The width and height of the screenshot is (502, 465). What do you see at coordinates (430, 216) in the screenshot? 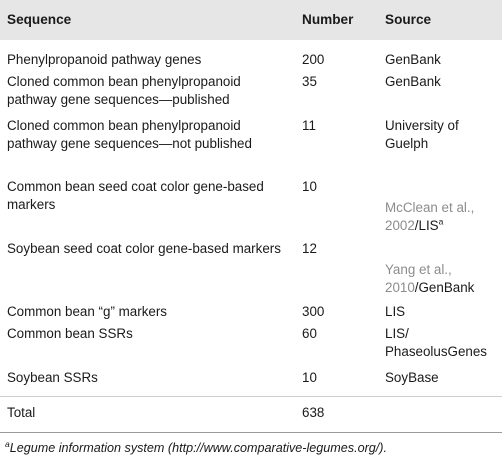
I see `source-citation: McClean et al., 2002` at bounding box center [430, 216].